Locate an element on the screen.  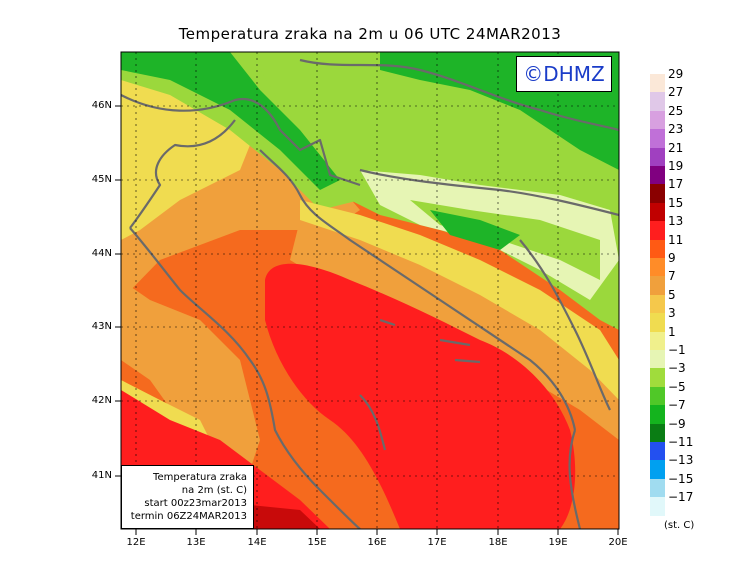
legend-label: 21 is located at coordinates (676, 147).